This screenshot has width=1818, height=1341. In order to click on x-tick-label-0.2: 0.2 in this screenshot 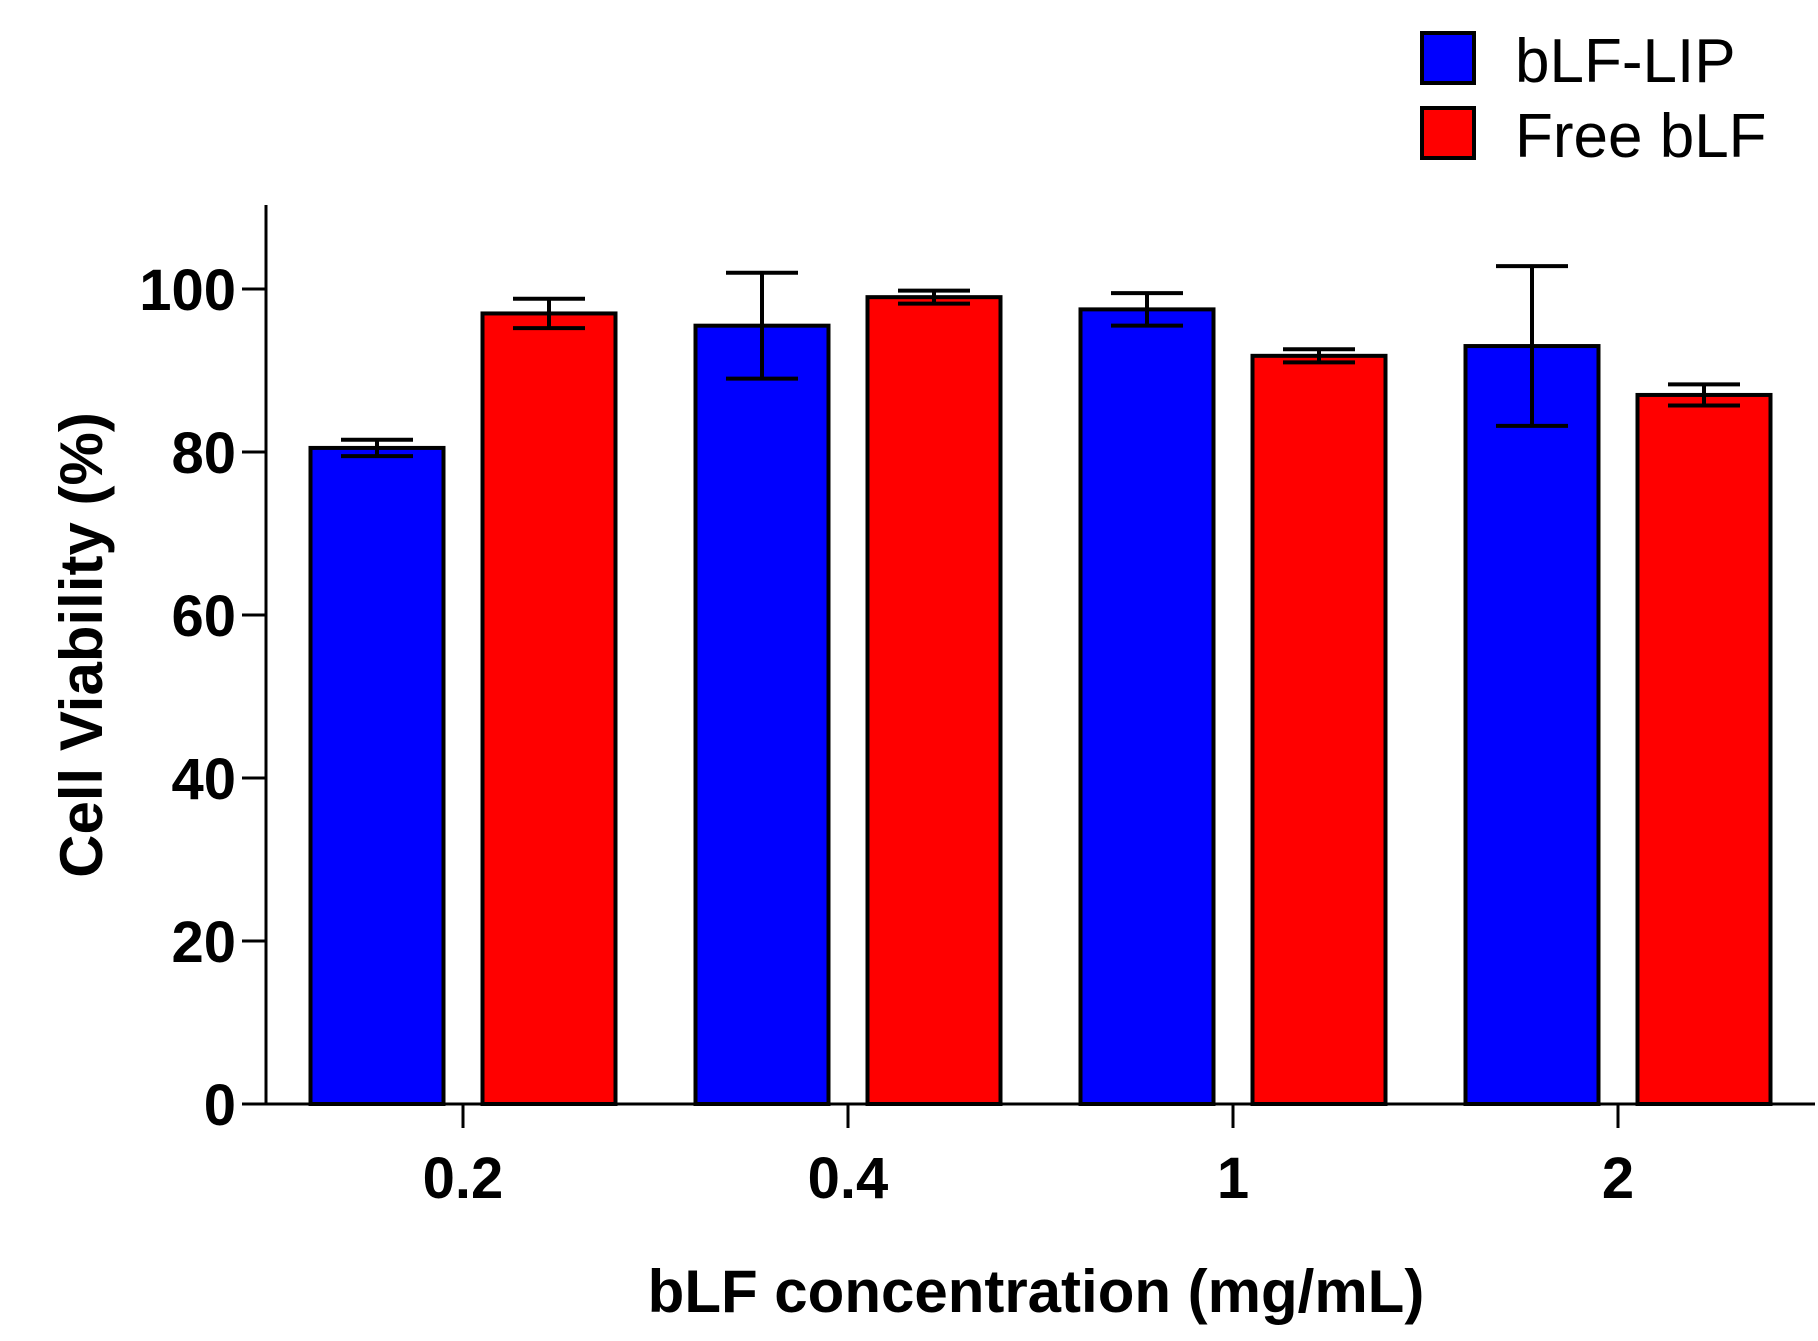, I will do `click(463, 1178)`.